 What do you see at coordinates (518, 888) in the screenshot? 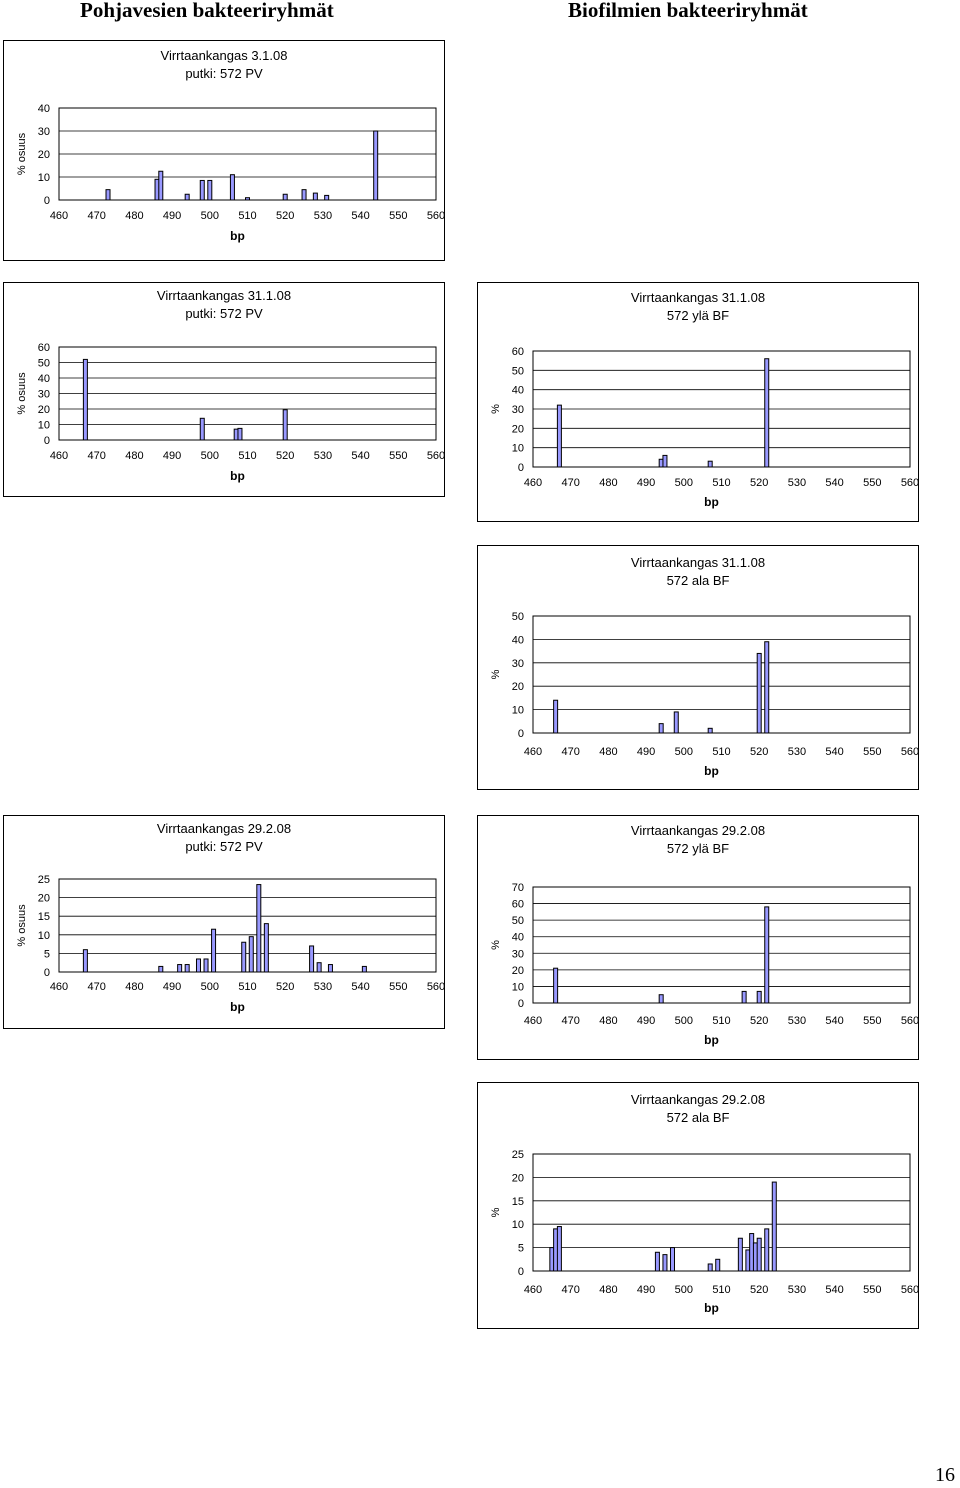
I see `y-tick-label: 70` at bounding box center [518, 888].